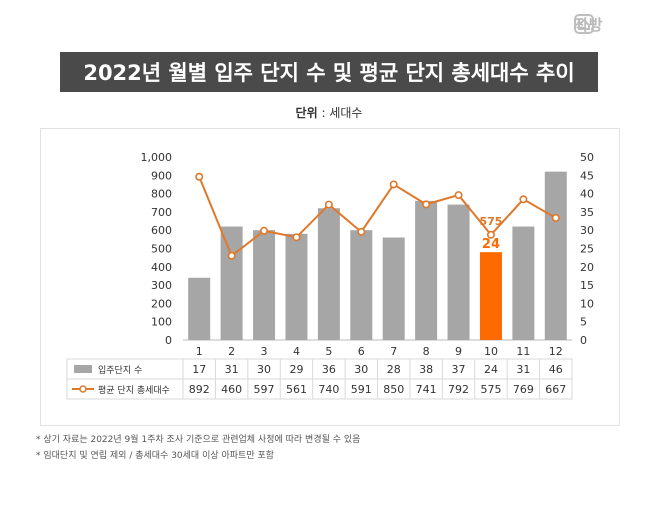 The width and height of the screenshot is (658, 505). Describe the element at coordinates (491, 369) in the screenshot. I see `table-bar-value: 24` at that location.